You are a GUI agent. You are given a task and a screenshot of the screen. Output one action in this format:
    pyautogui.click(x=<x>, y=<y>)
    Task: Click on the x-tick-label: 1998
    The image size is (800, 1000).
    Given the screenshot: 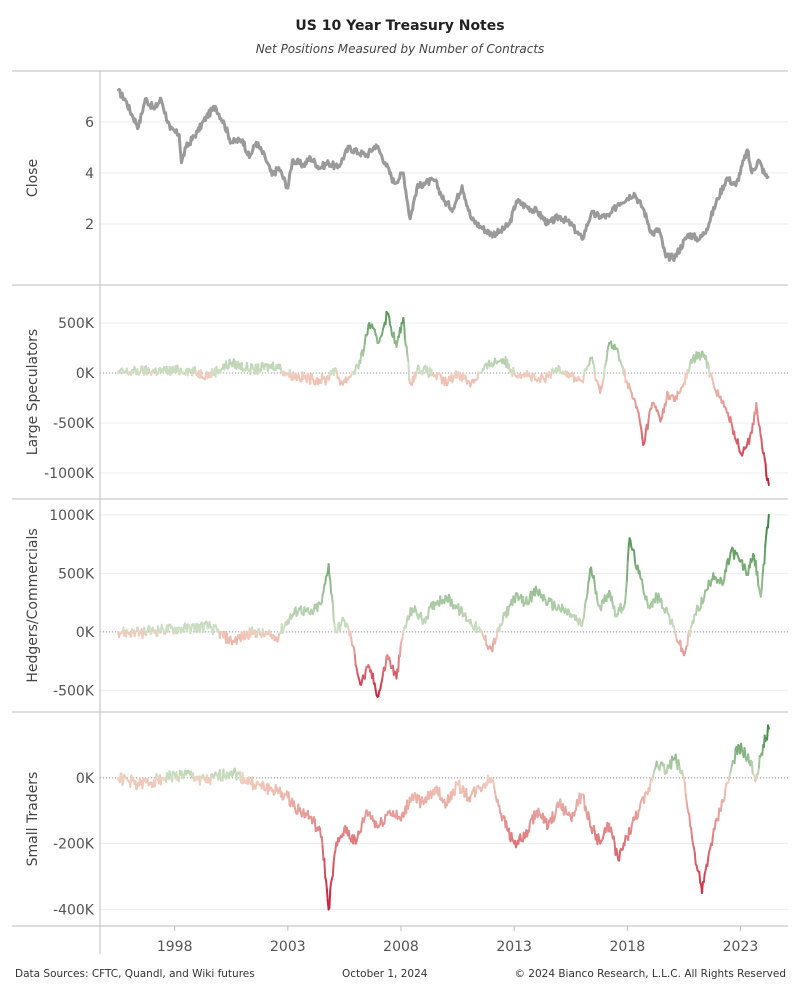 What is the action you would take?
    pyautogui.click(x=175, y=947)
    